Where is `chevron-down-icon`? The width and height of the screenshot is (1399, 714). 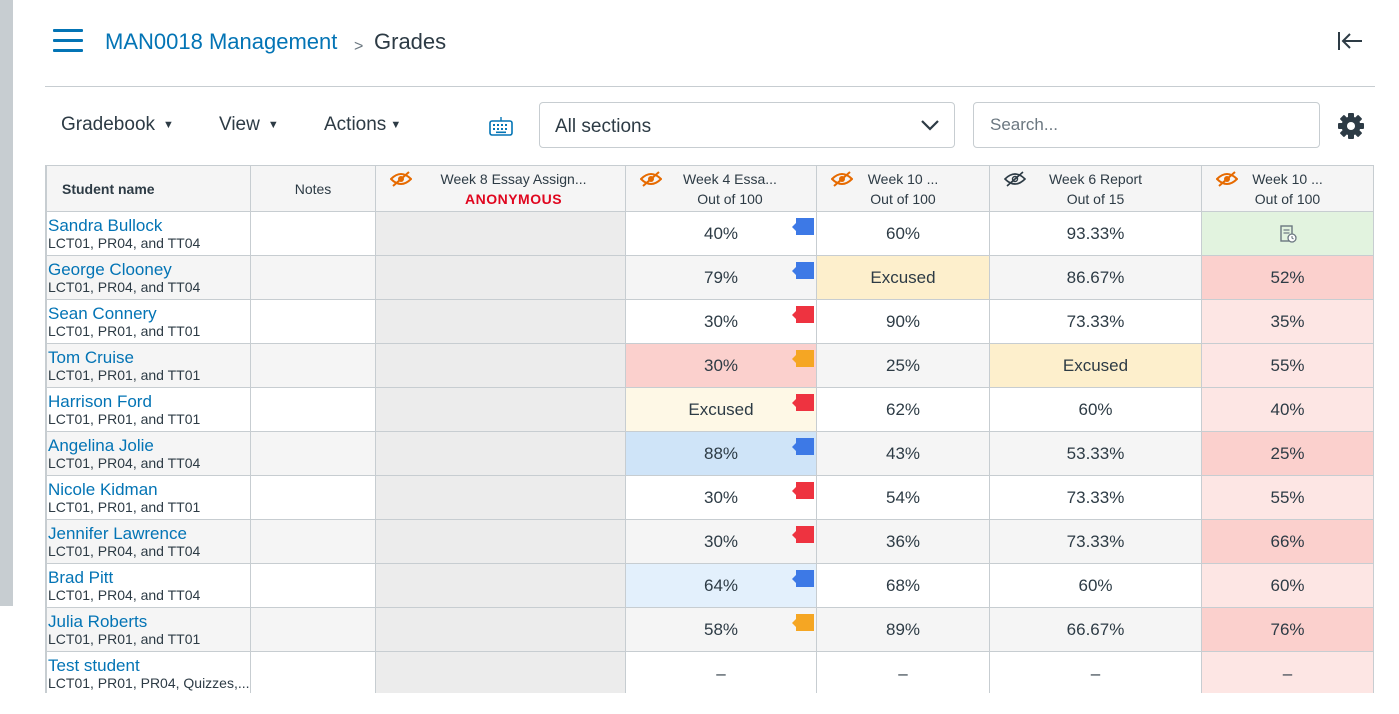
chevron-down-icon is located at coordinates (930, 125).